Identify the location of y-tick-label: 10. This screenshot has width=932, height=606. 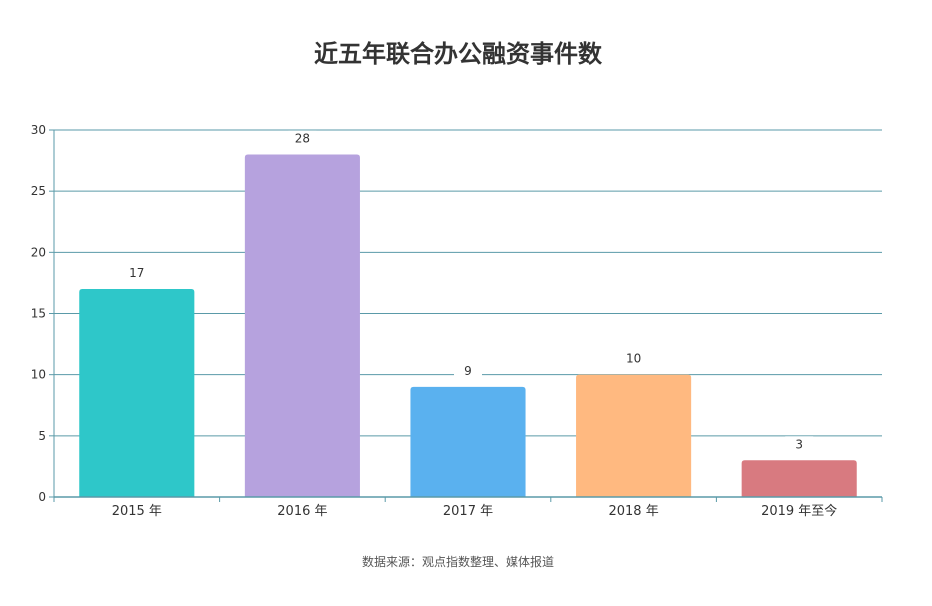
(38, 375).